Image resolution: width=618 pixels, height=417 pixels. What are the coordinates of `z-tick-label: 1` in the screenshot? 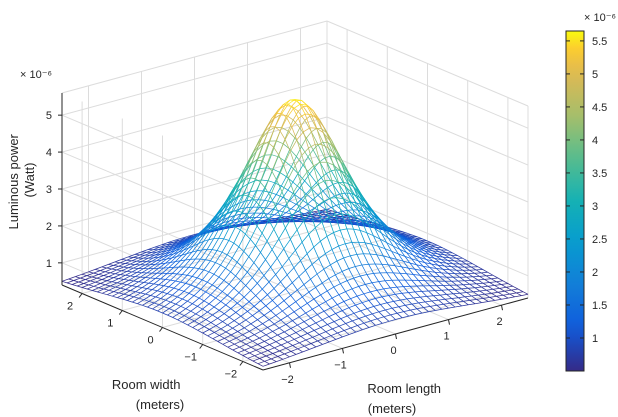 It's located at (49, 264).